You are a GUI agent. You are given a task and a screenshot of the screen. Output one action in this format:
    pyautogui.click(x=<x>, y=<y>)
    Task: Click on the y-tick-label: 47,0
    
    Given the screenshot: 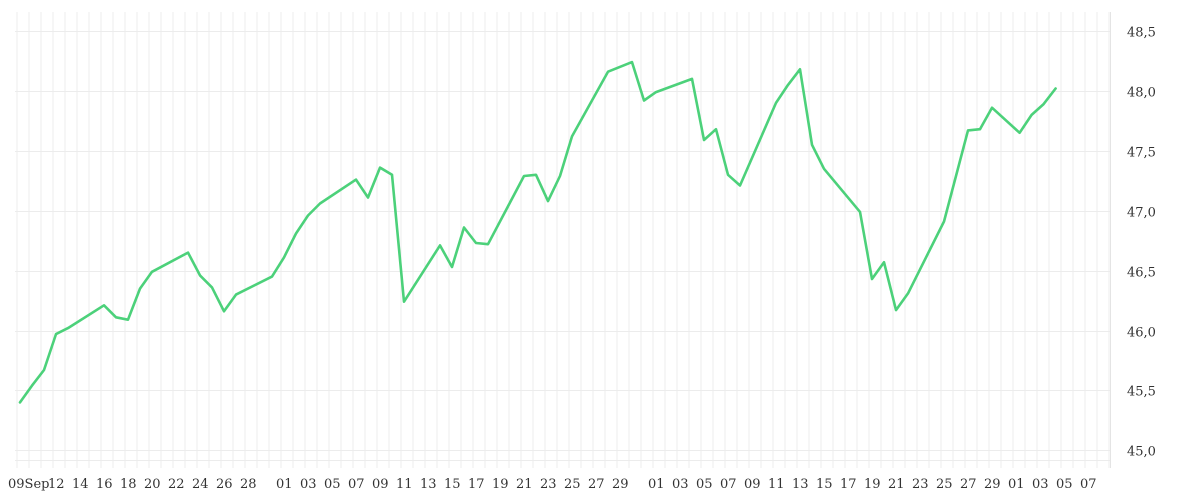 What is the action you would take?
    pyautogui.click(x=1141, y=213)
    